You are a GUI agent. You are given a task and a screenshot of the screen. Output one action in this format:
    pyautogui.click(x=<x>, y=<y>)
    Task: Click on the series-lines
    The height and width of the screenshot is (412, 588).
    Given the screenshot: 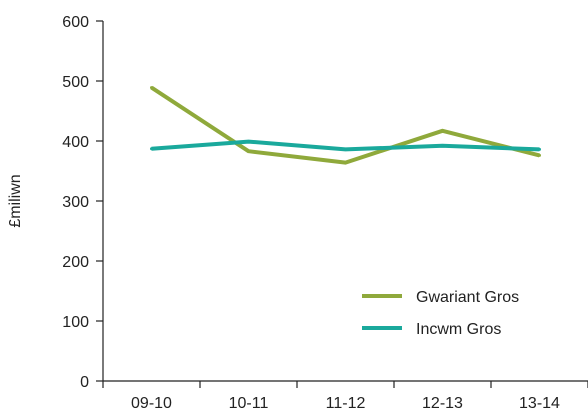 What is the action you would take?
    pyautogui.click(x=345, y=125)
    